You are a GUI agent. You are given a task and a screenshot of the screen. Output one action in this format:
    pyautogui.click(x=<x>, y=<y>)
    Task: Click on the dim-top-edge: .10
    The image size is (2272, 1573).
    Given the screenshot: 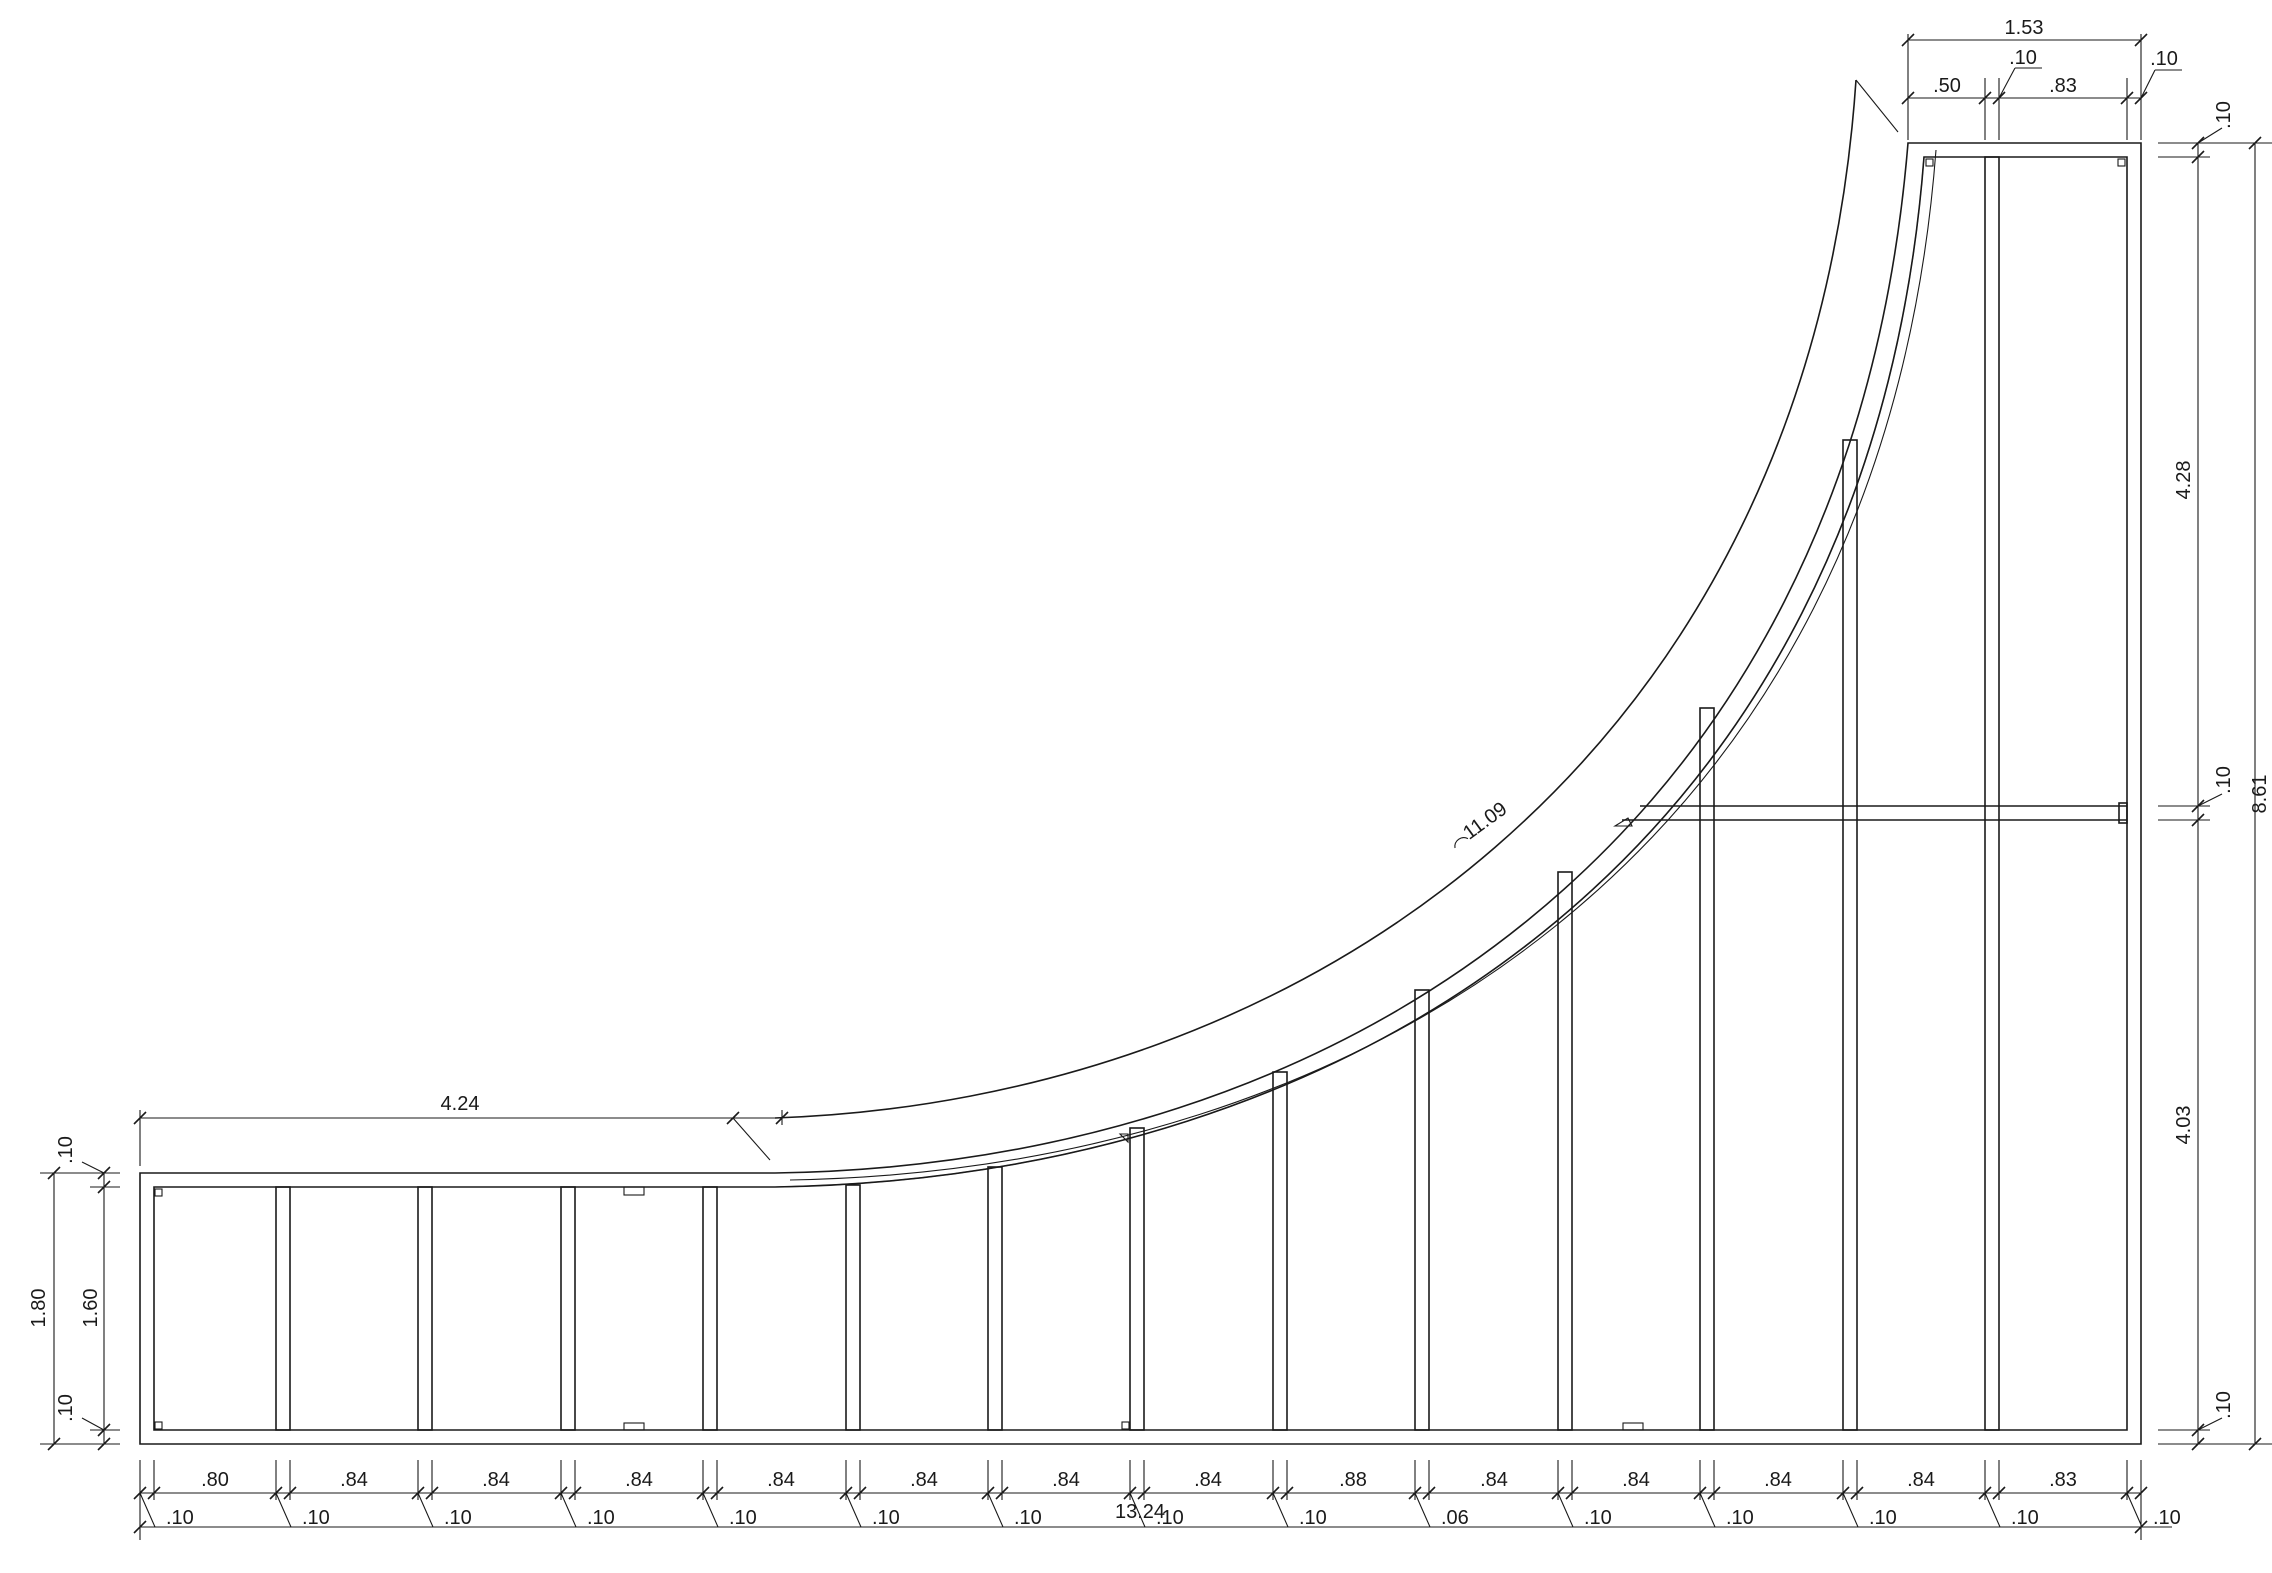 What is the action you would take?
    pyautogui.click(x=2164, y=59)
    